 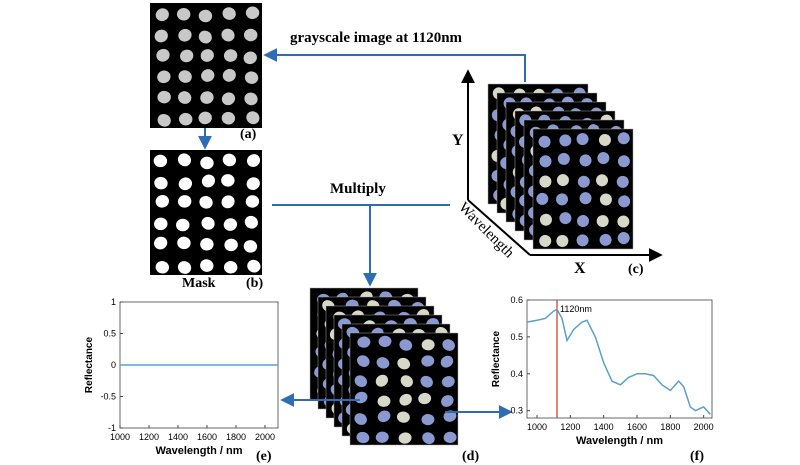 I want to click on marker-label: 1120nm, so click(x=576, y=309).